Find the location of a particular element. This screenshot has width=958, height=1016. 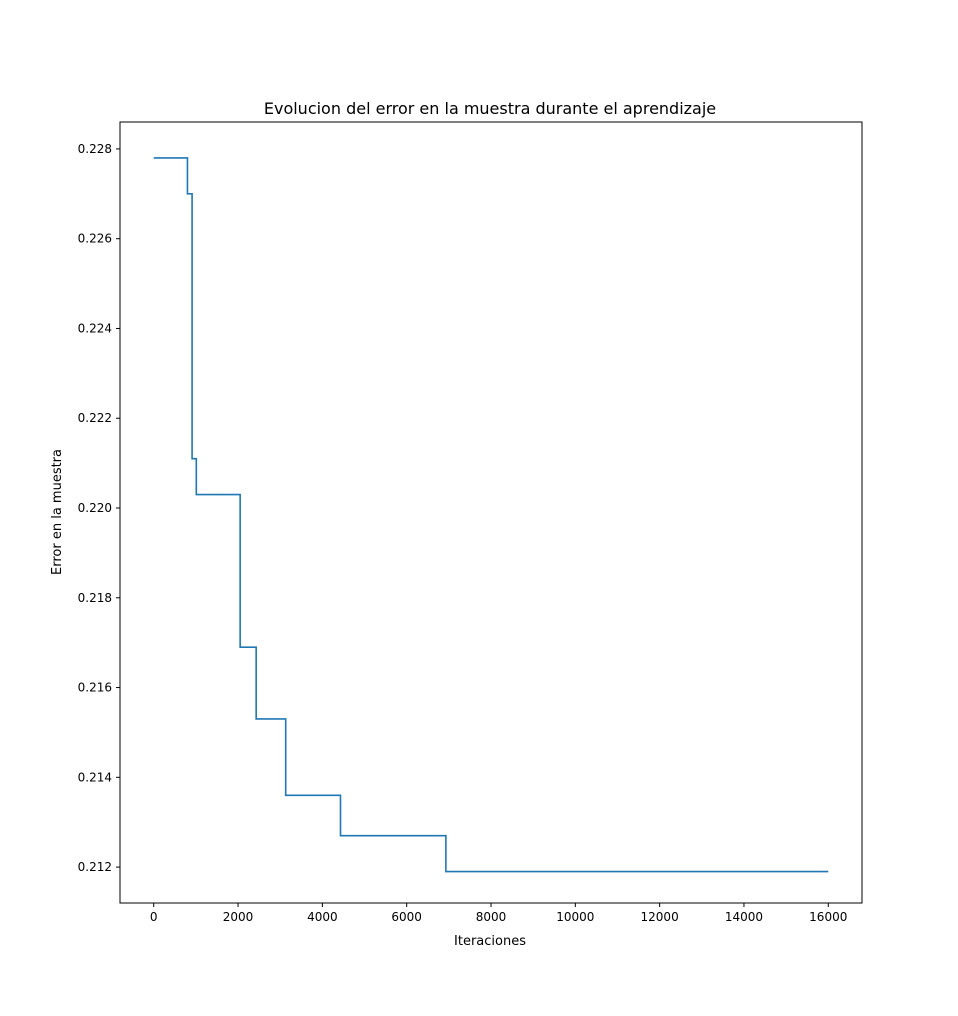

y-tick-label: 0.226 is located at coordinates (95, 239).